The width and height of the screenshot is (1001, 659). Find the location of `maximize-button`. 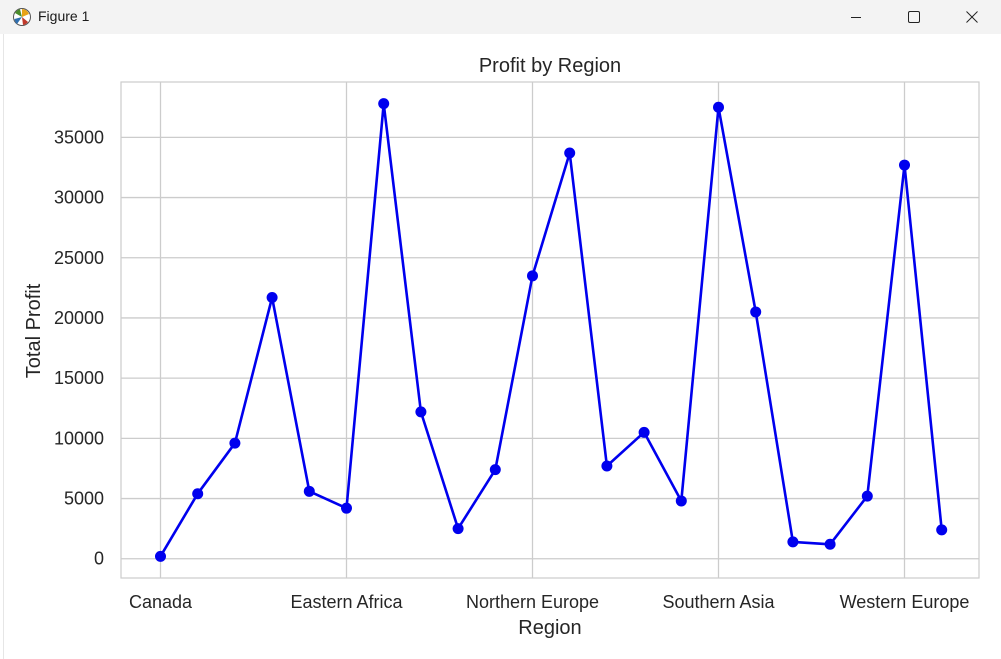

maximize-button is located at coordinates (914, 17).